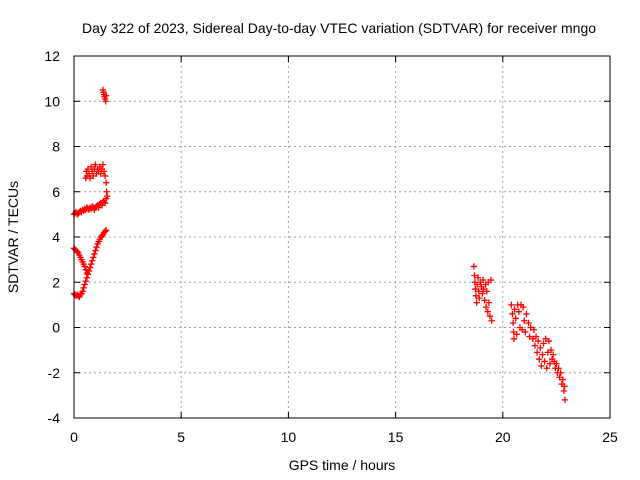 The width and height of the screenshot is (640, 480). I want to click on x-tick-label: 25, so click(610, 437).